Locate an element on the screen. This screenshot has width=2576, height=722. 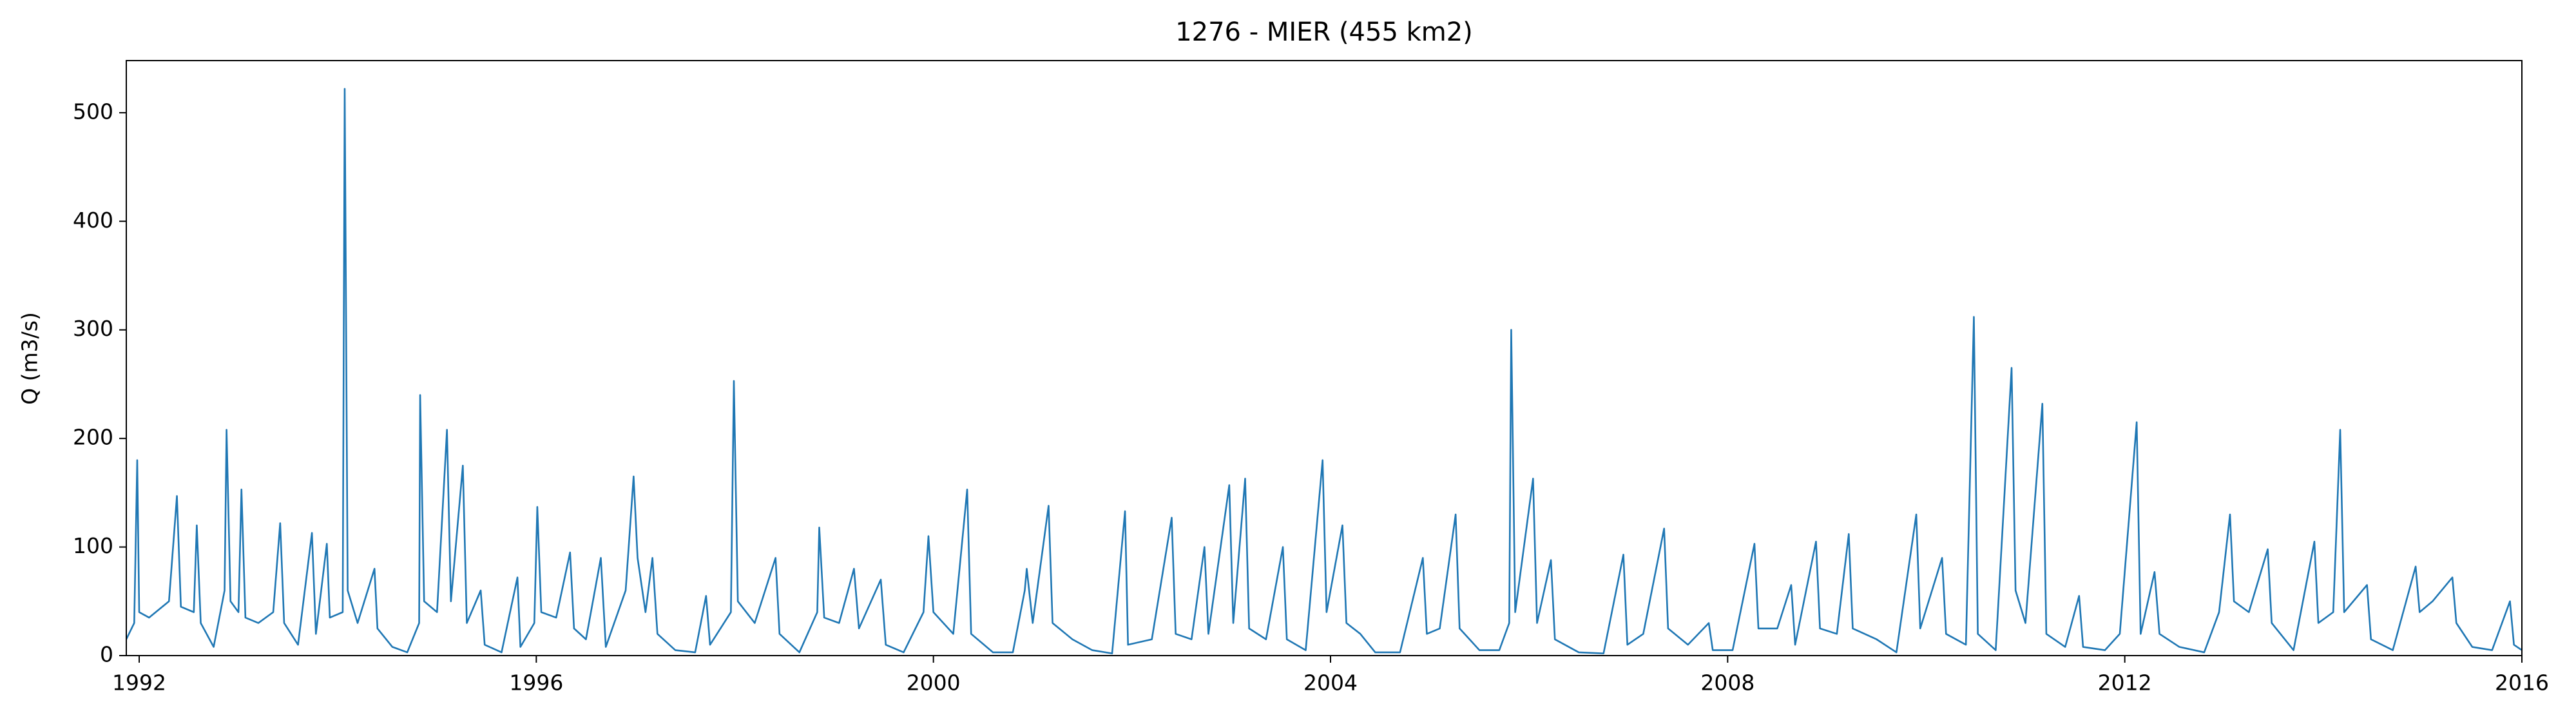
x-tick-label: 2004 is located at coordinates (1330, 683).